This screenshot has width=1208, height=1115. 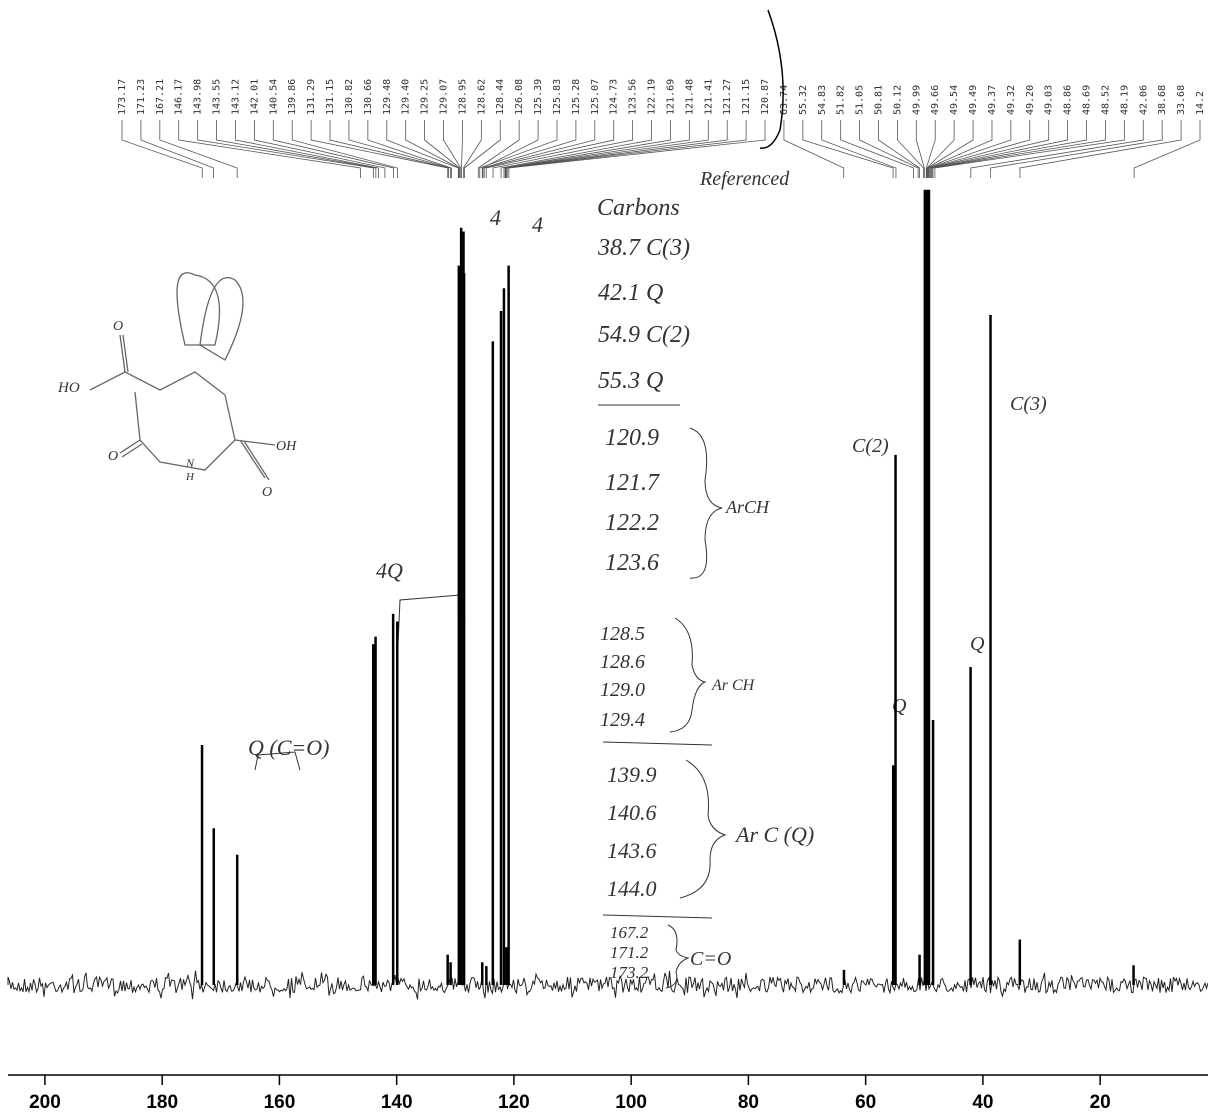 What do you see at coordinates (519, 97) in the screenshot?
I see `peak-label: 126.08` at bounding box center [519, 97].